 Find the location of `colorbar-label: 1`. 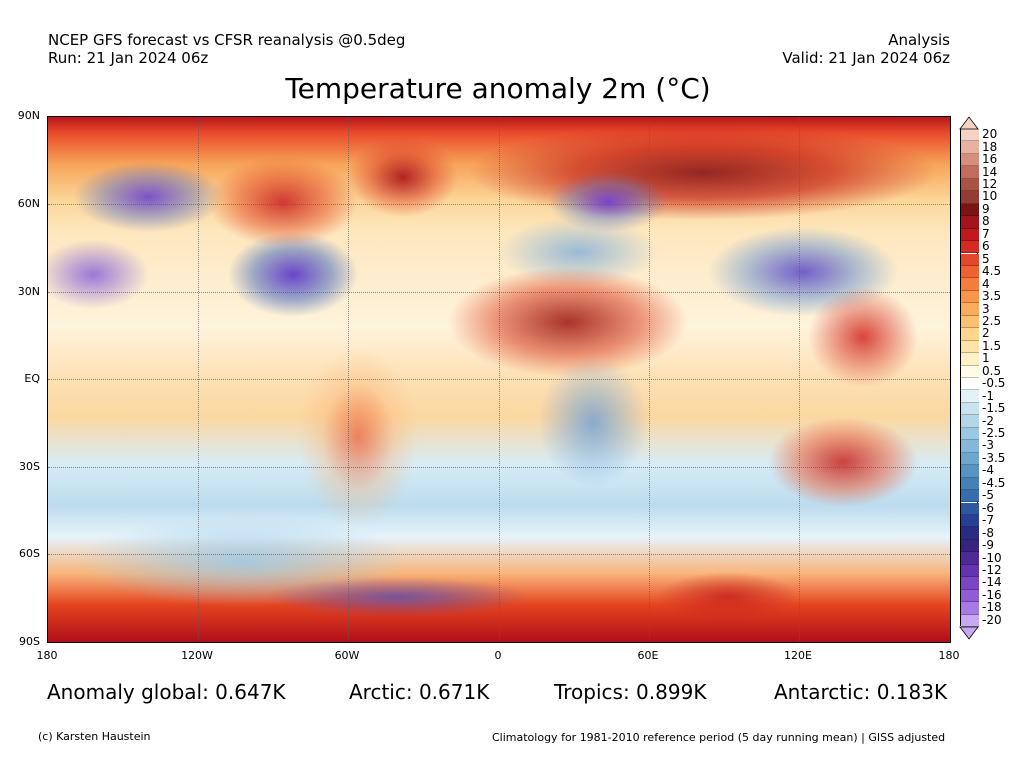

colorbar-label: 1 is located at coordinates (986, 358).